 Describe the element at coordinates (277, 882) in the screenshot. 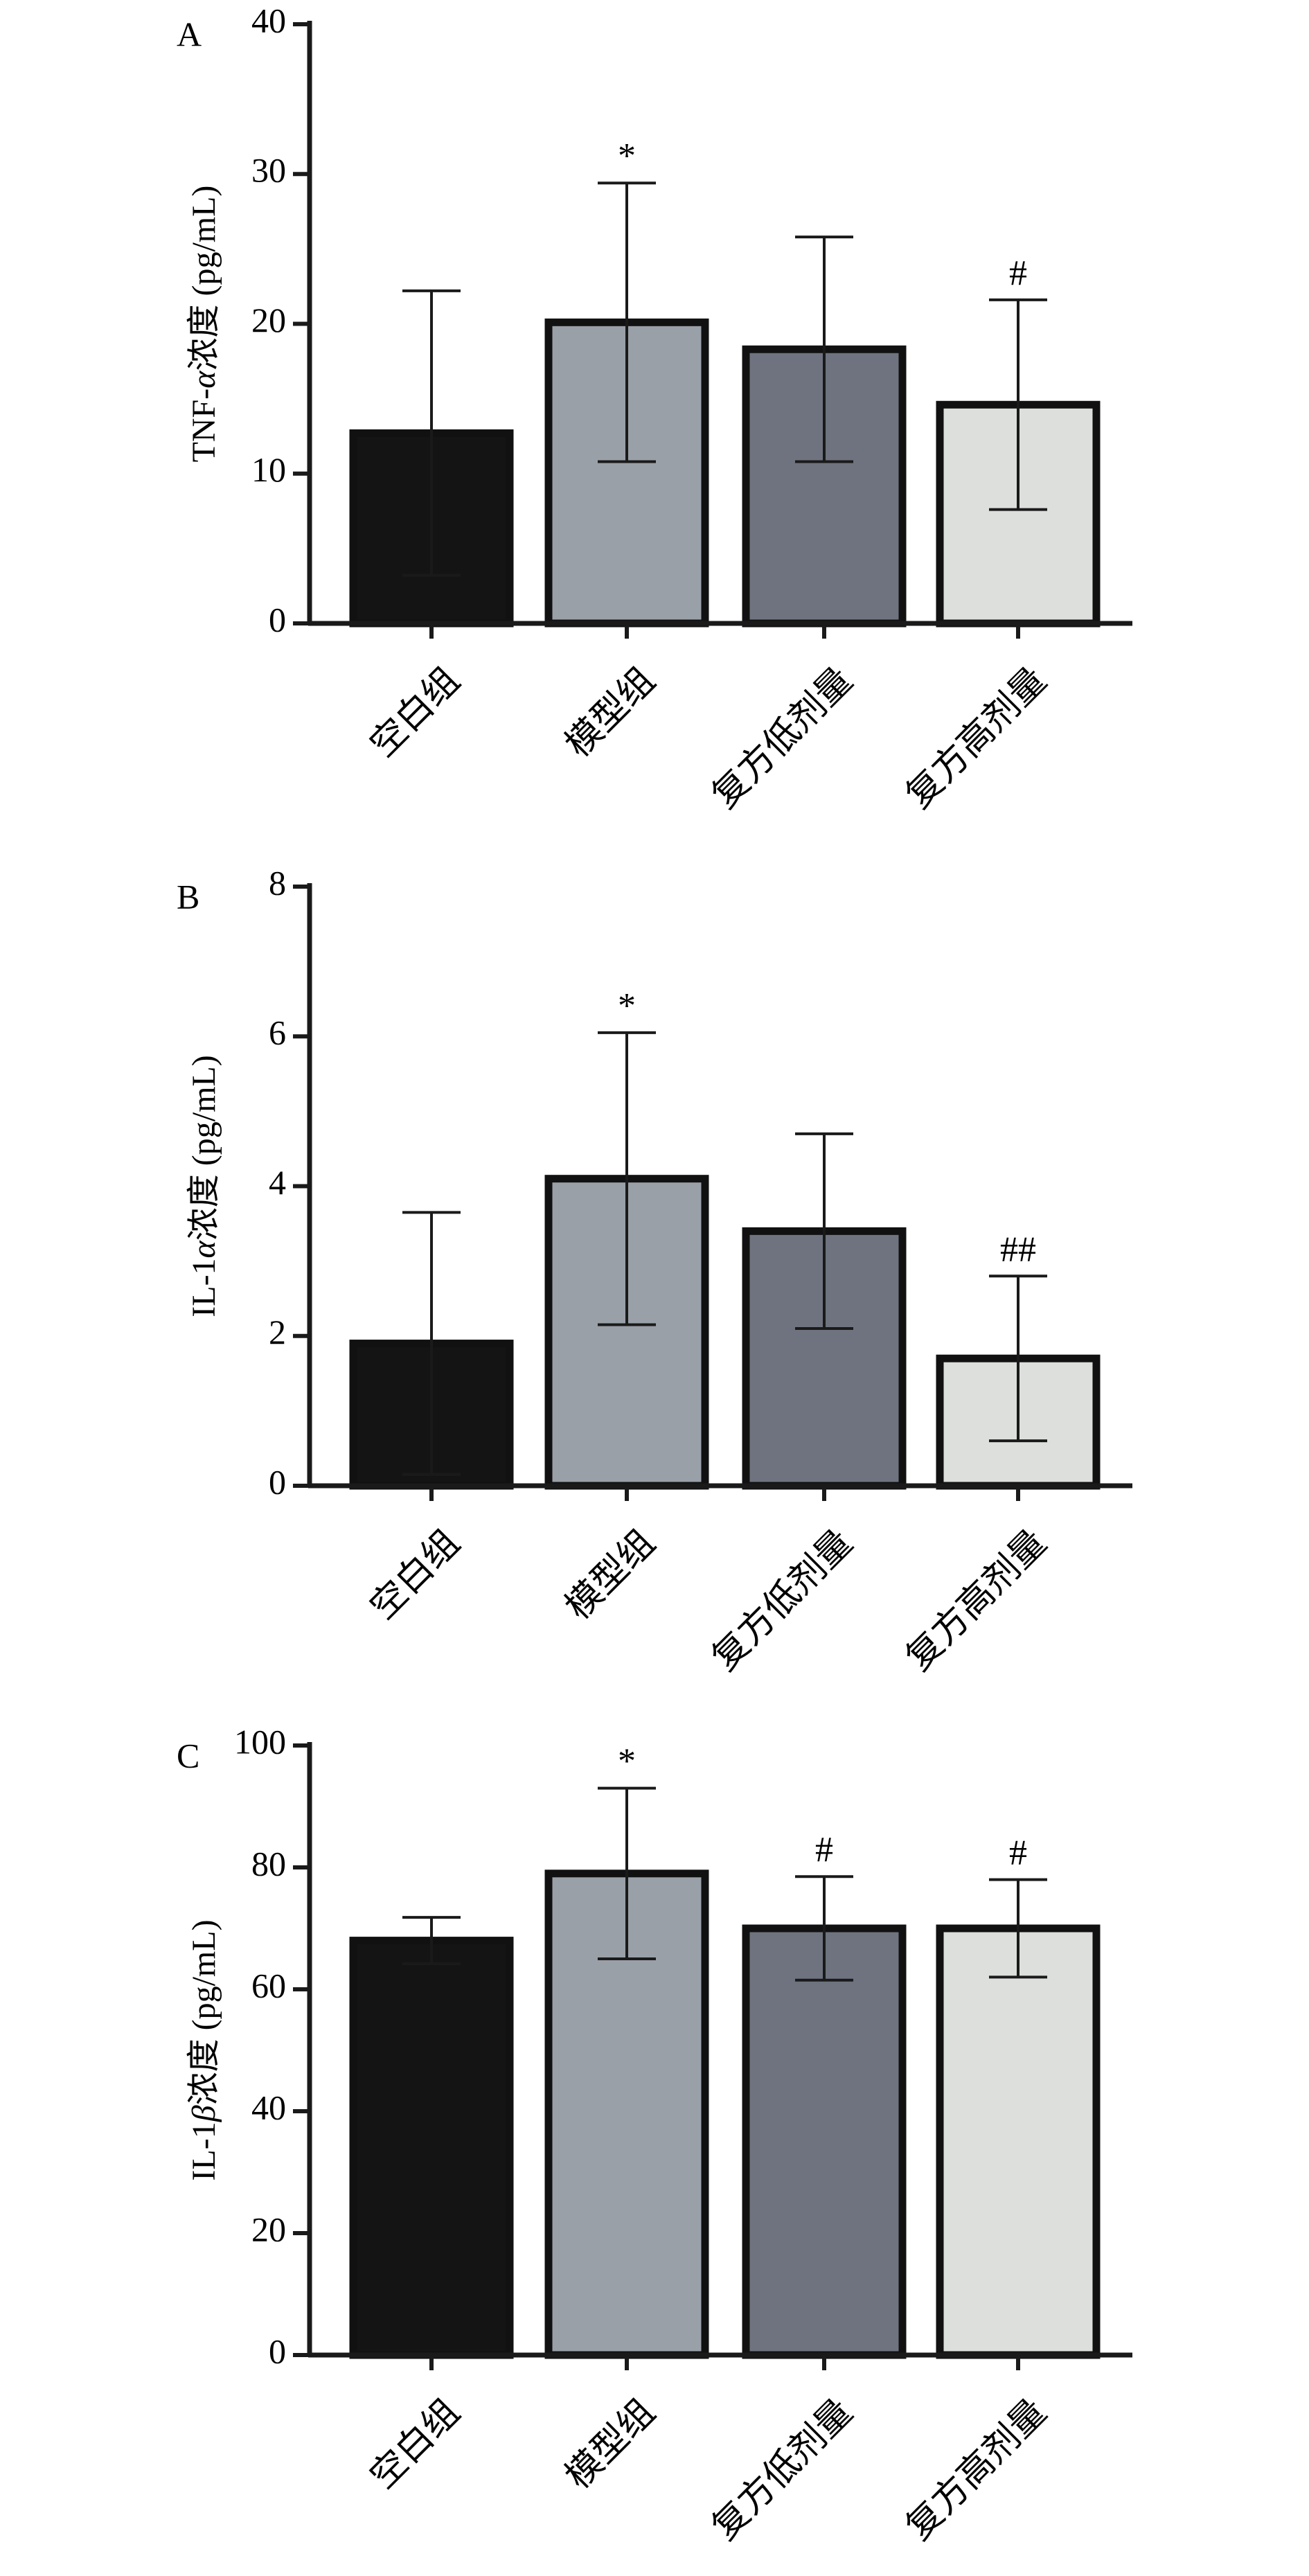

I see `y-tick-label: 8` at that location.